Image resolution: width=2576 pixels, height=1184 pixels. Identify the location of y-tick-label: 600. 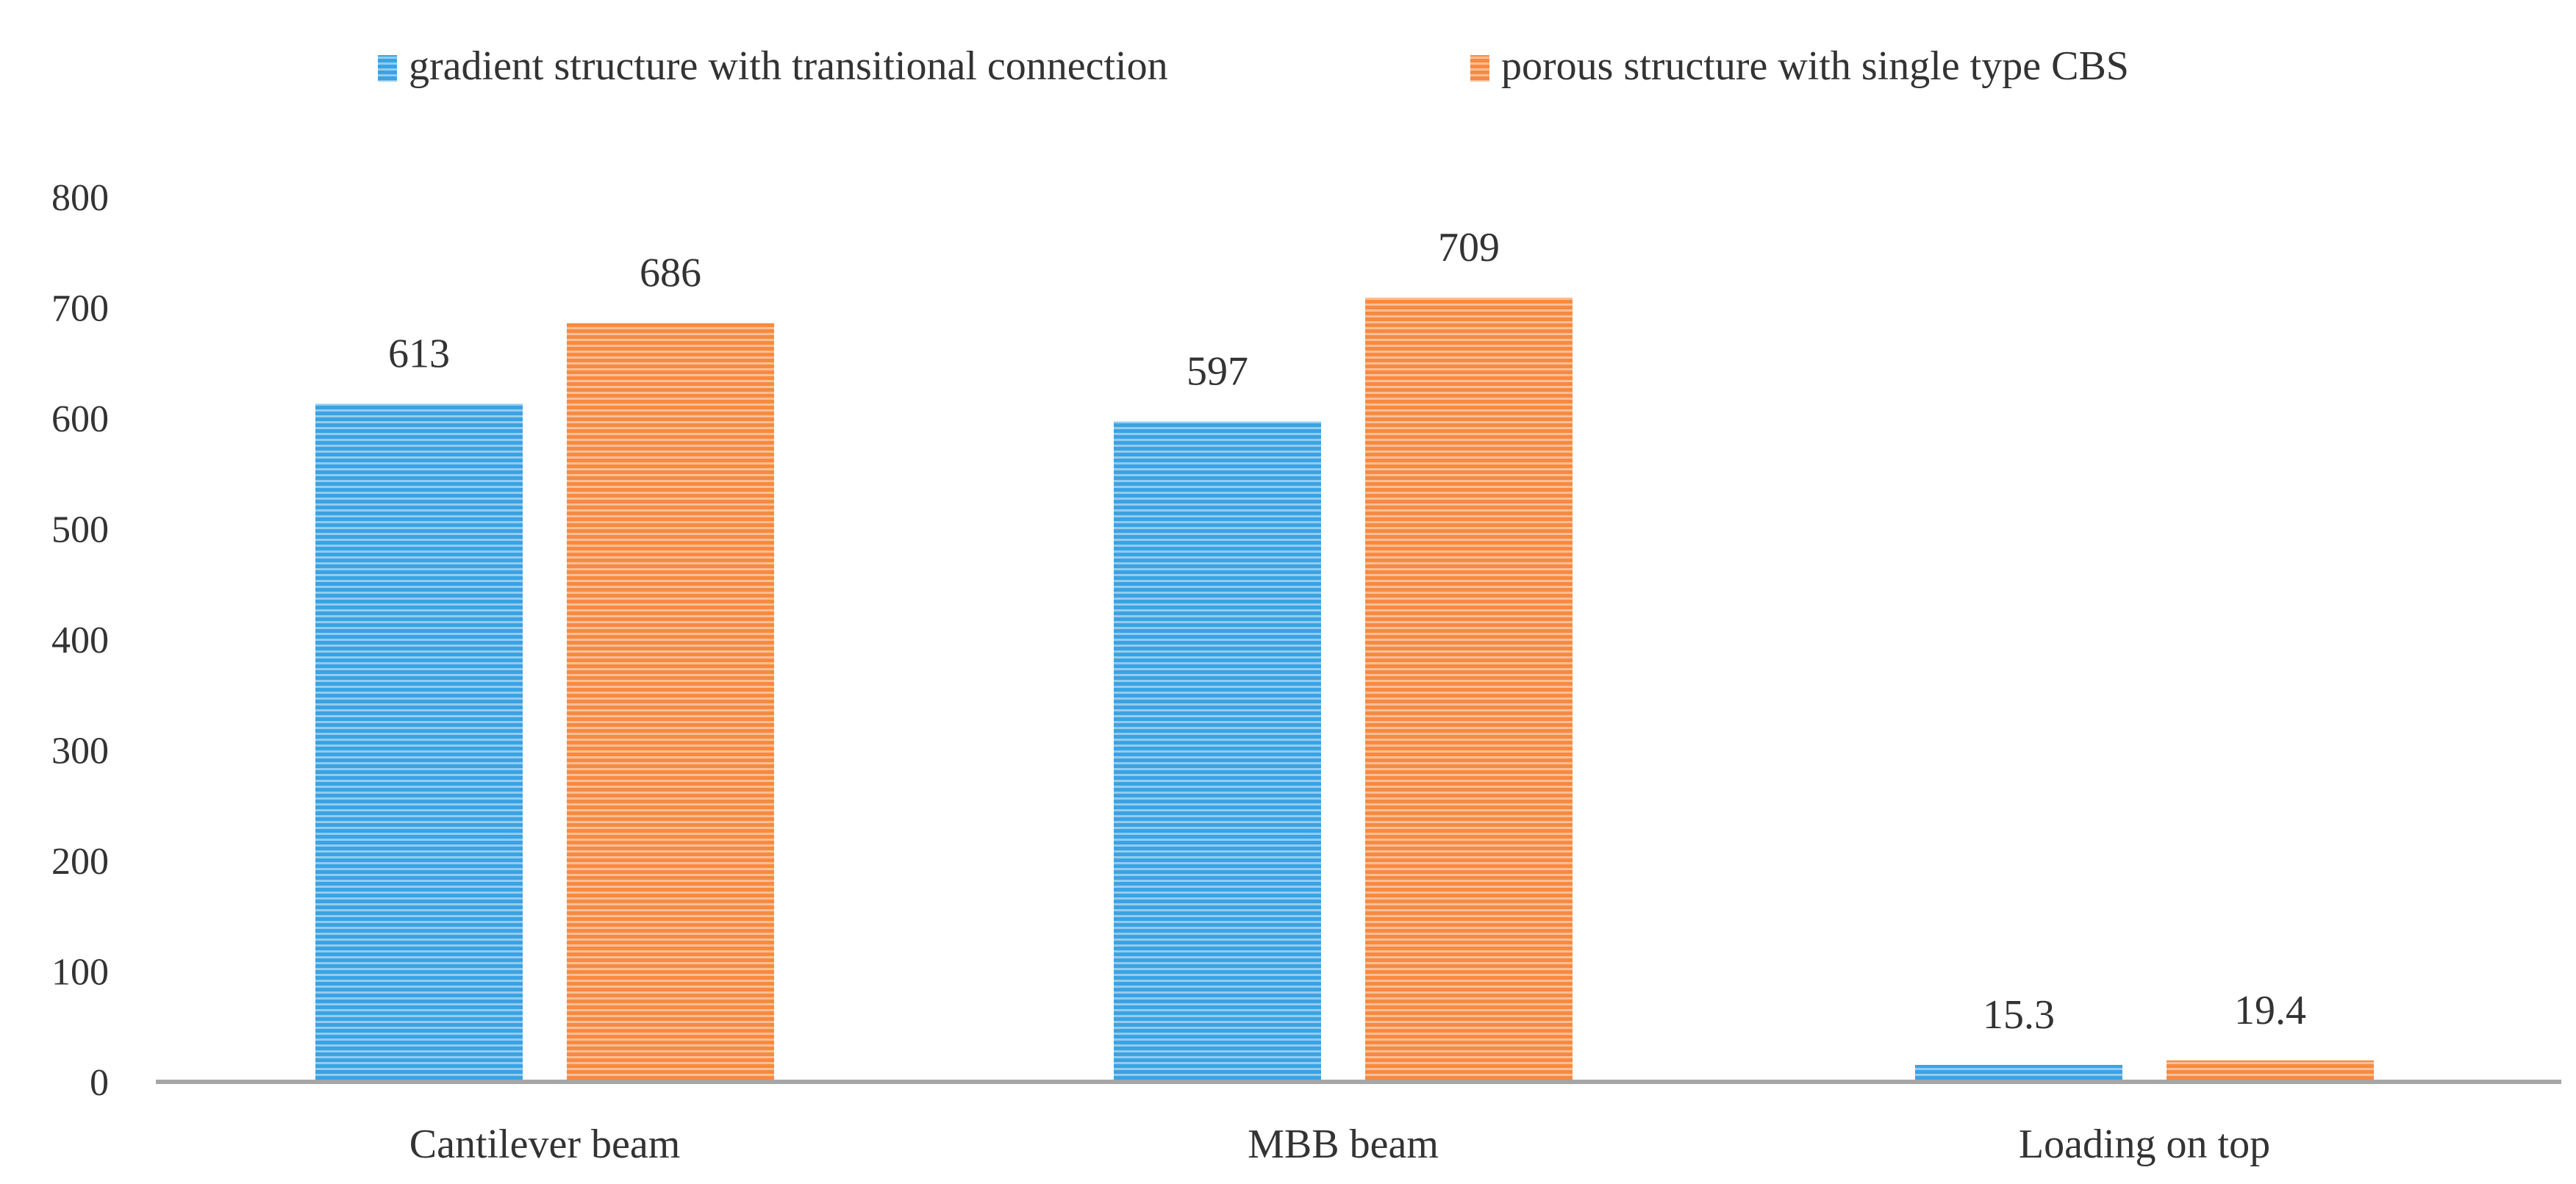
(80, 419).